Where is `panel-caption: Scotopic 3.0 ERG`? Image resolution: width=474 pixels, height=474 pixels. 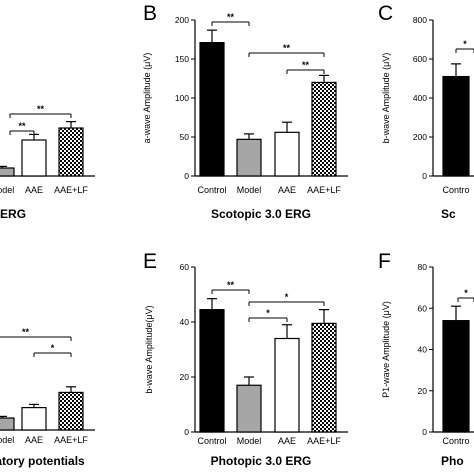
panel-caption: Scotopic 3.0 ERG is located at coordinates (261, 214).